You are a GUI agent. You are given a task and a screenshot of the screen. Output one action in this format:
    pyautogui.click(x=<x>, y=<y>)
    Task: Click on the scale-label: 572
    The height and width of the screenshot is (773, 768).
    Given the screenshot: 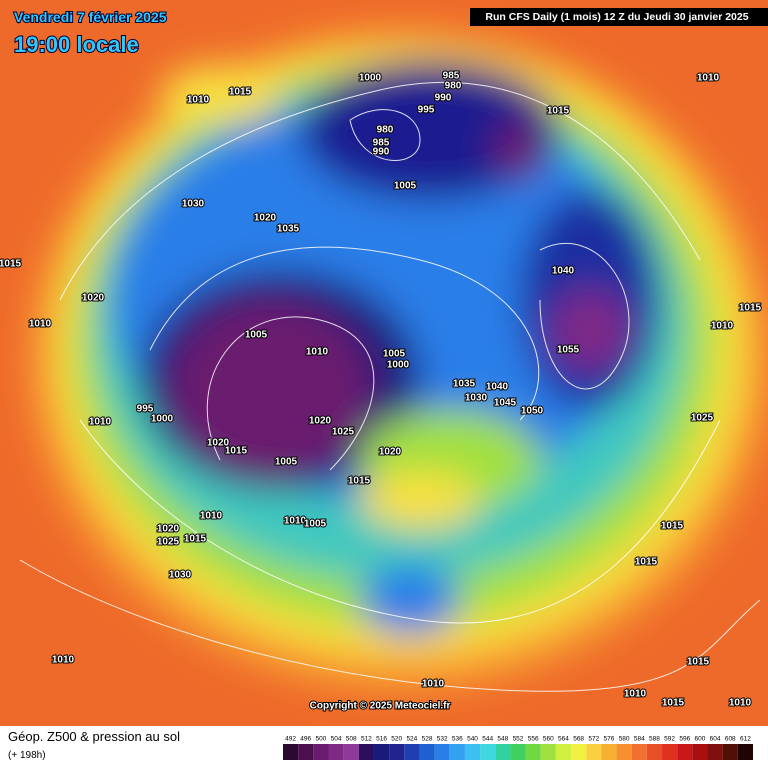 What is the action you would take?
    pyautogui.click(x=593, y=739)
    